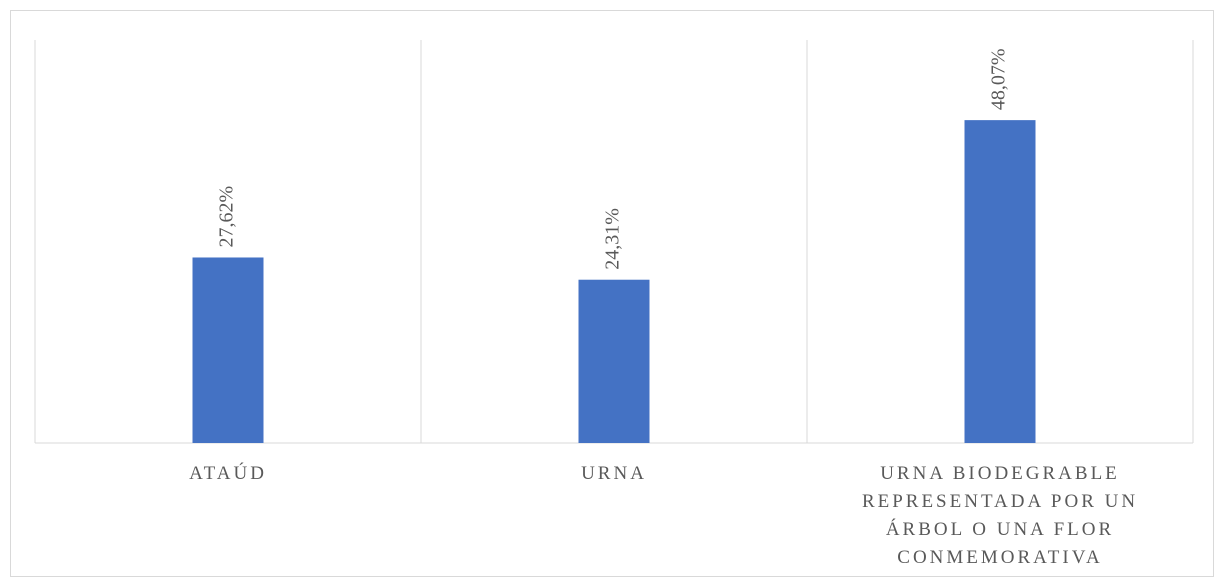 The width and height of the screenshot is (1224, 580). I want to click on category-label-line: URNA BIODEGRABLE, so click(1000, 473).